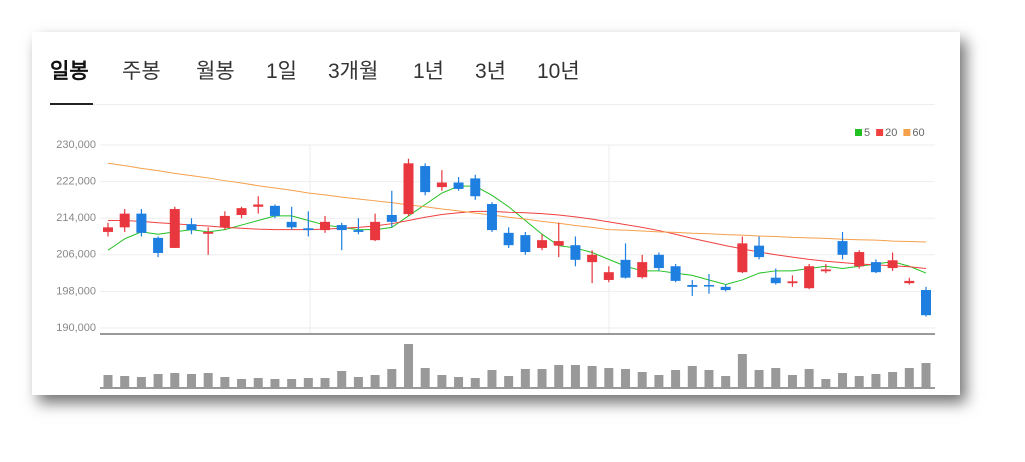 The width and height of the screenshot is (1025, 462). I want to click on tab: 일봉, so click(69, 71).